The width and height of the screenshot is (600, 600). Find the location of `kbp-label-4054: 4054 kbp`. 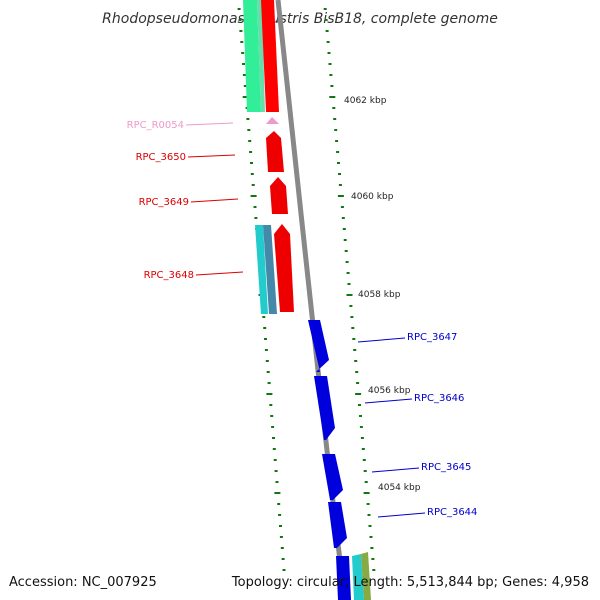

kbp-label-4054: 4054 kbp is located at coordinates (399, 488).